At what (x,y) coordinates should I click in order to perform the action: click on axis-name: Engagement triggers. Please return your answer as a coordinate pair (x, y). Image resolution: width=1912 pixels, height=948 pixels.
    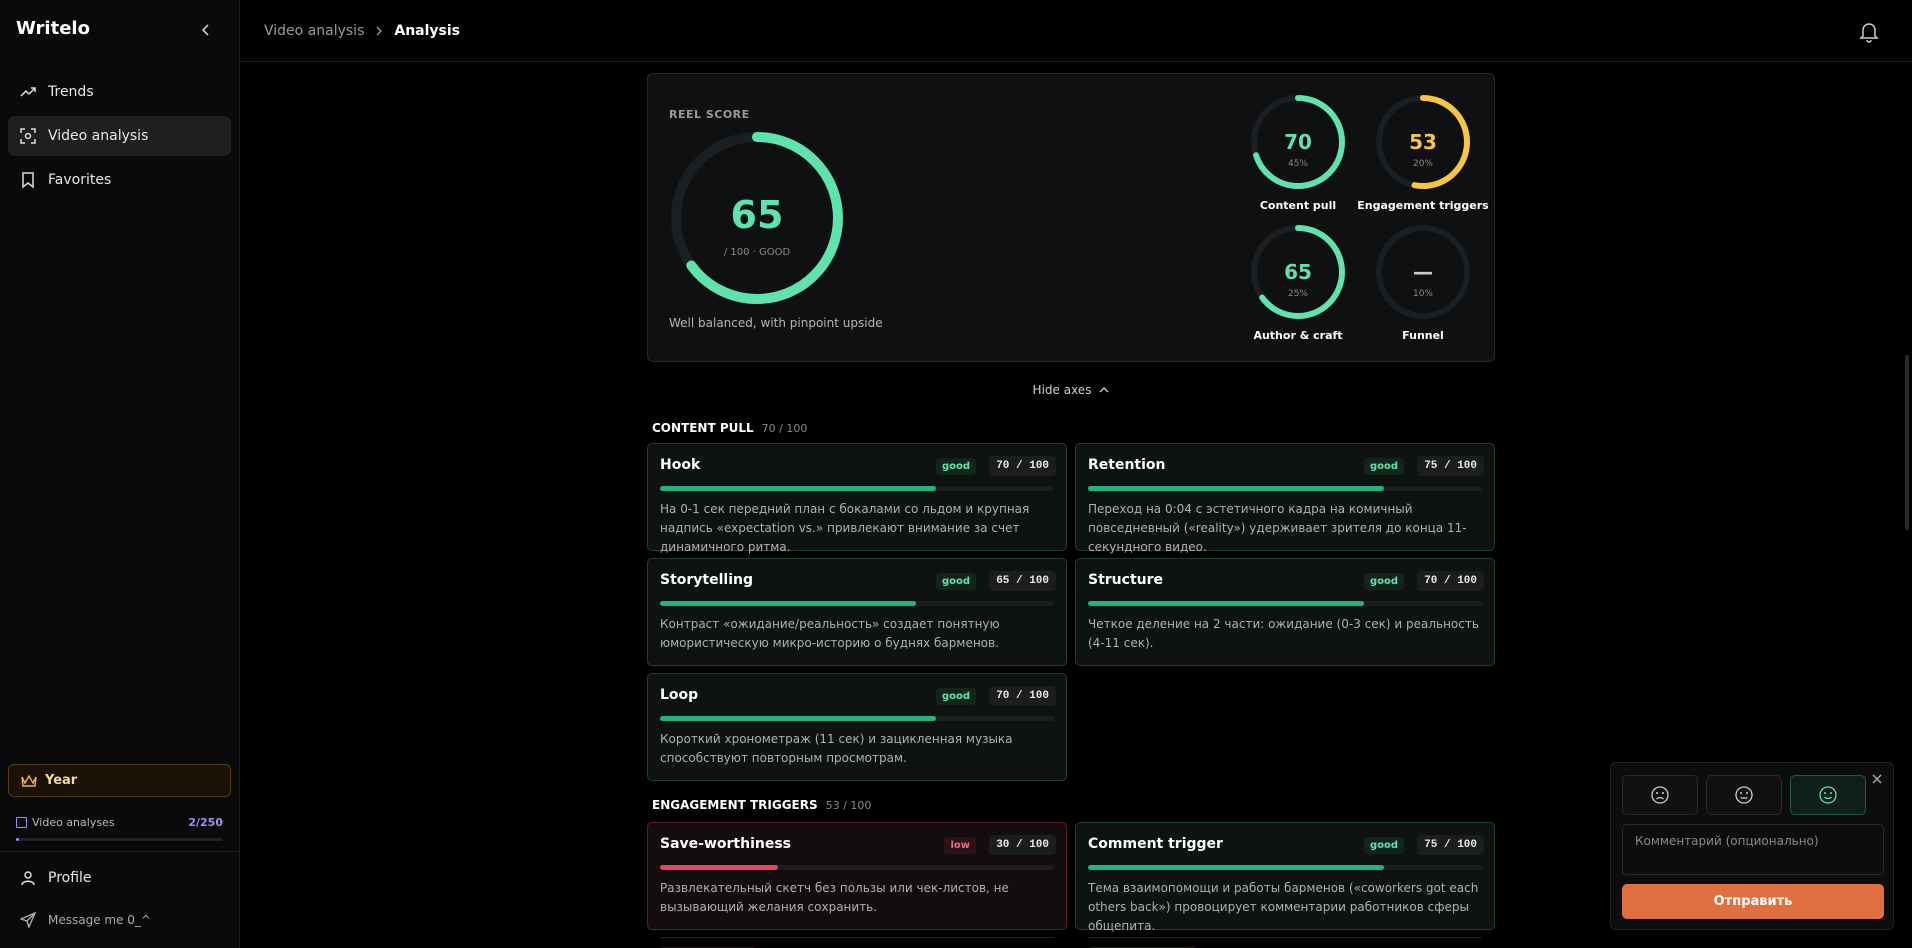
    Looking at the image, I should click on (1423, 205).